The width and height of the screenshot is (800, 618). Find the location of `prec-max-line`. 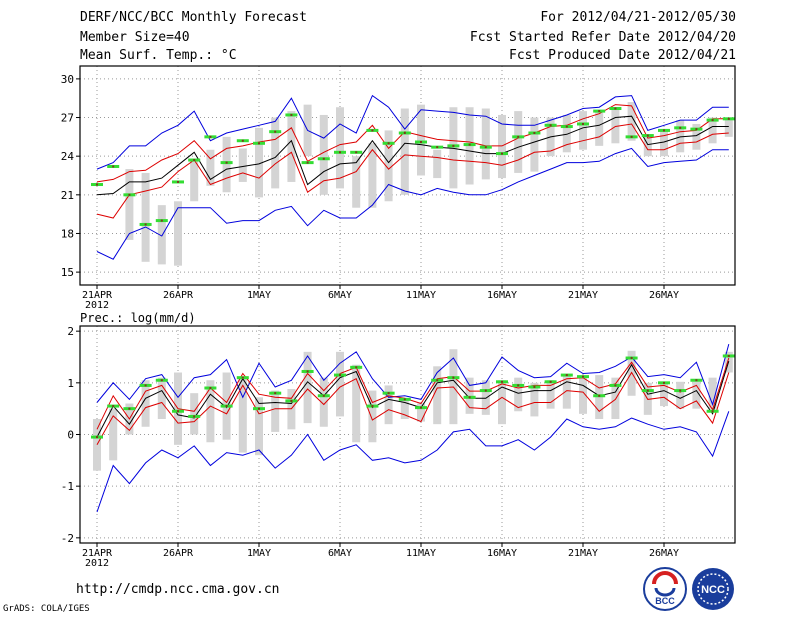

prec-max-line is located at coordinates (413, 375).